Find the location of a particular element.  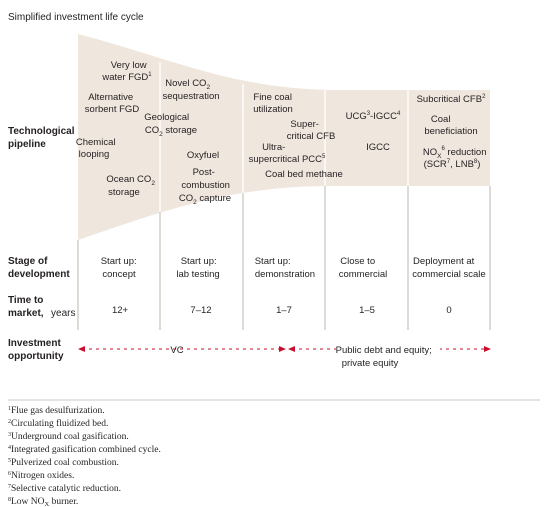

footnote-4: 4Integrated gasification combined cycle. is located at coordinates (84, 449).